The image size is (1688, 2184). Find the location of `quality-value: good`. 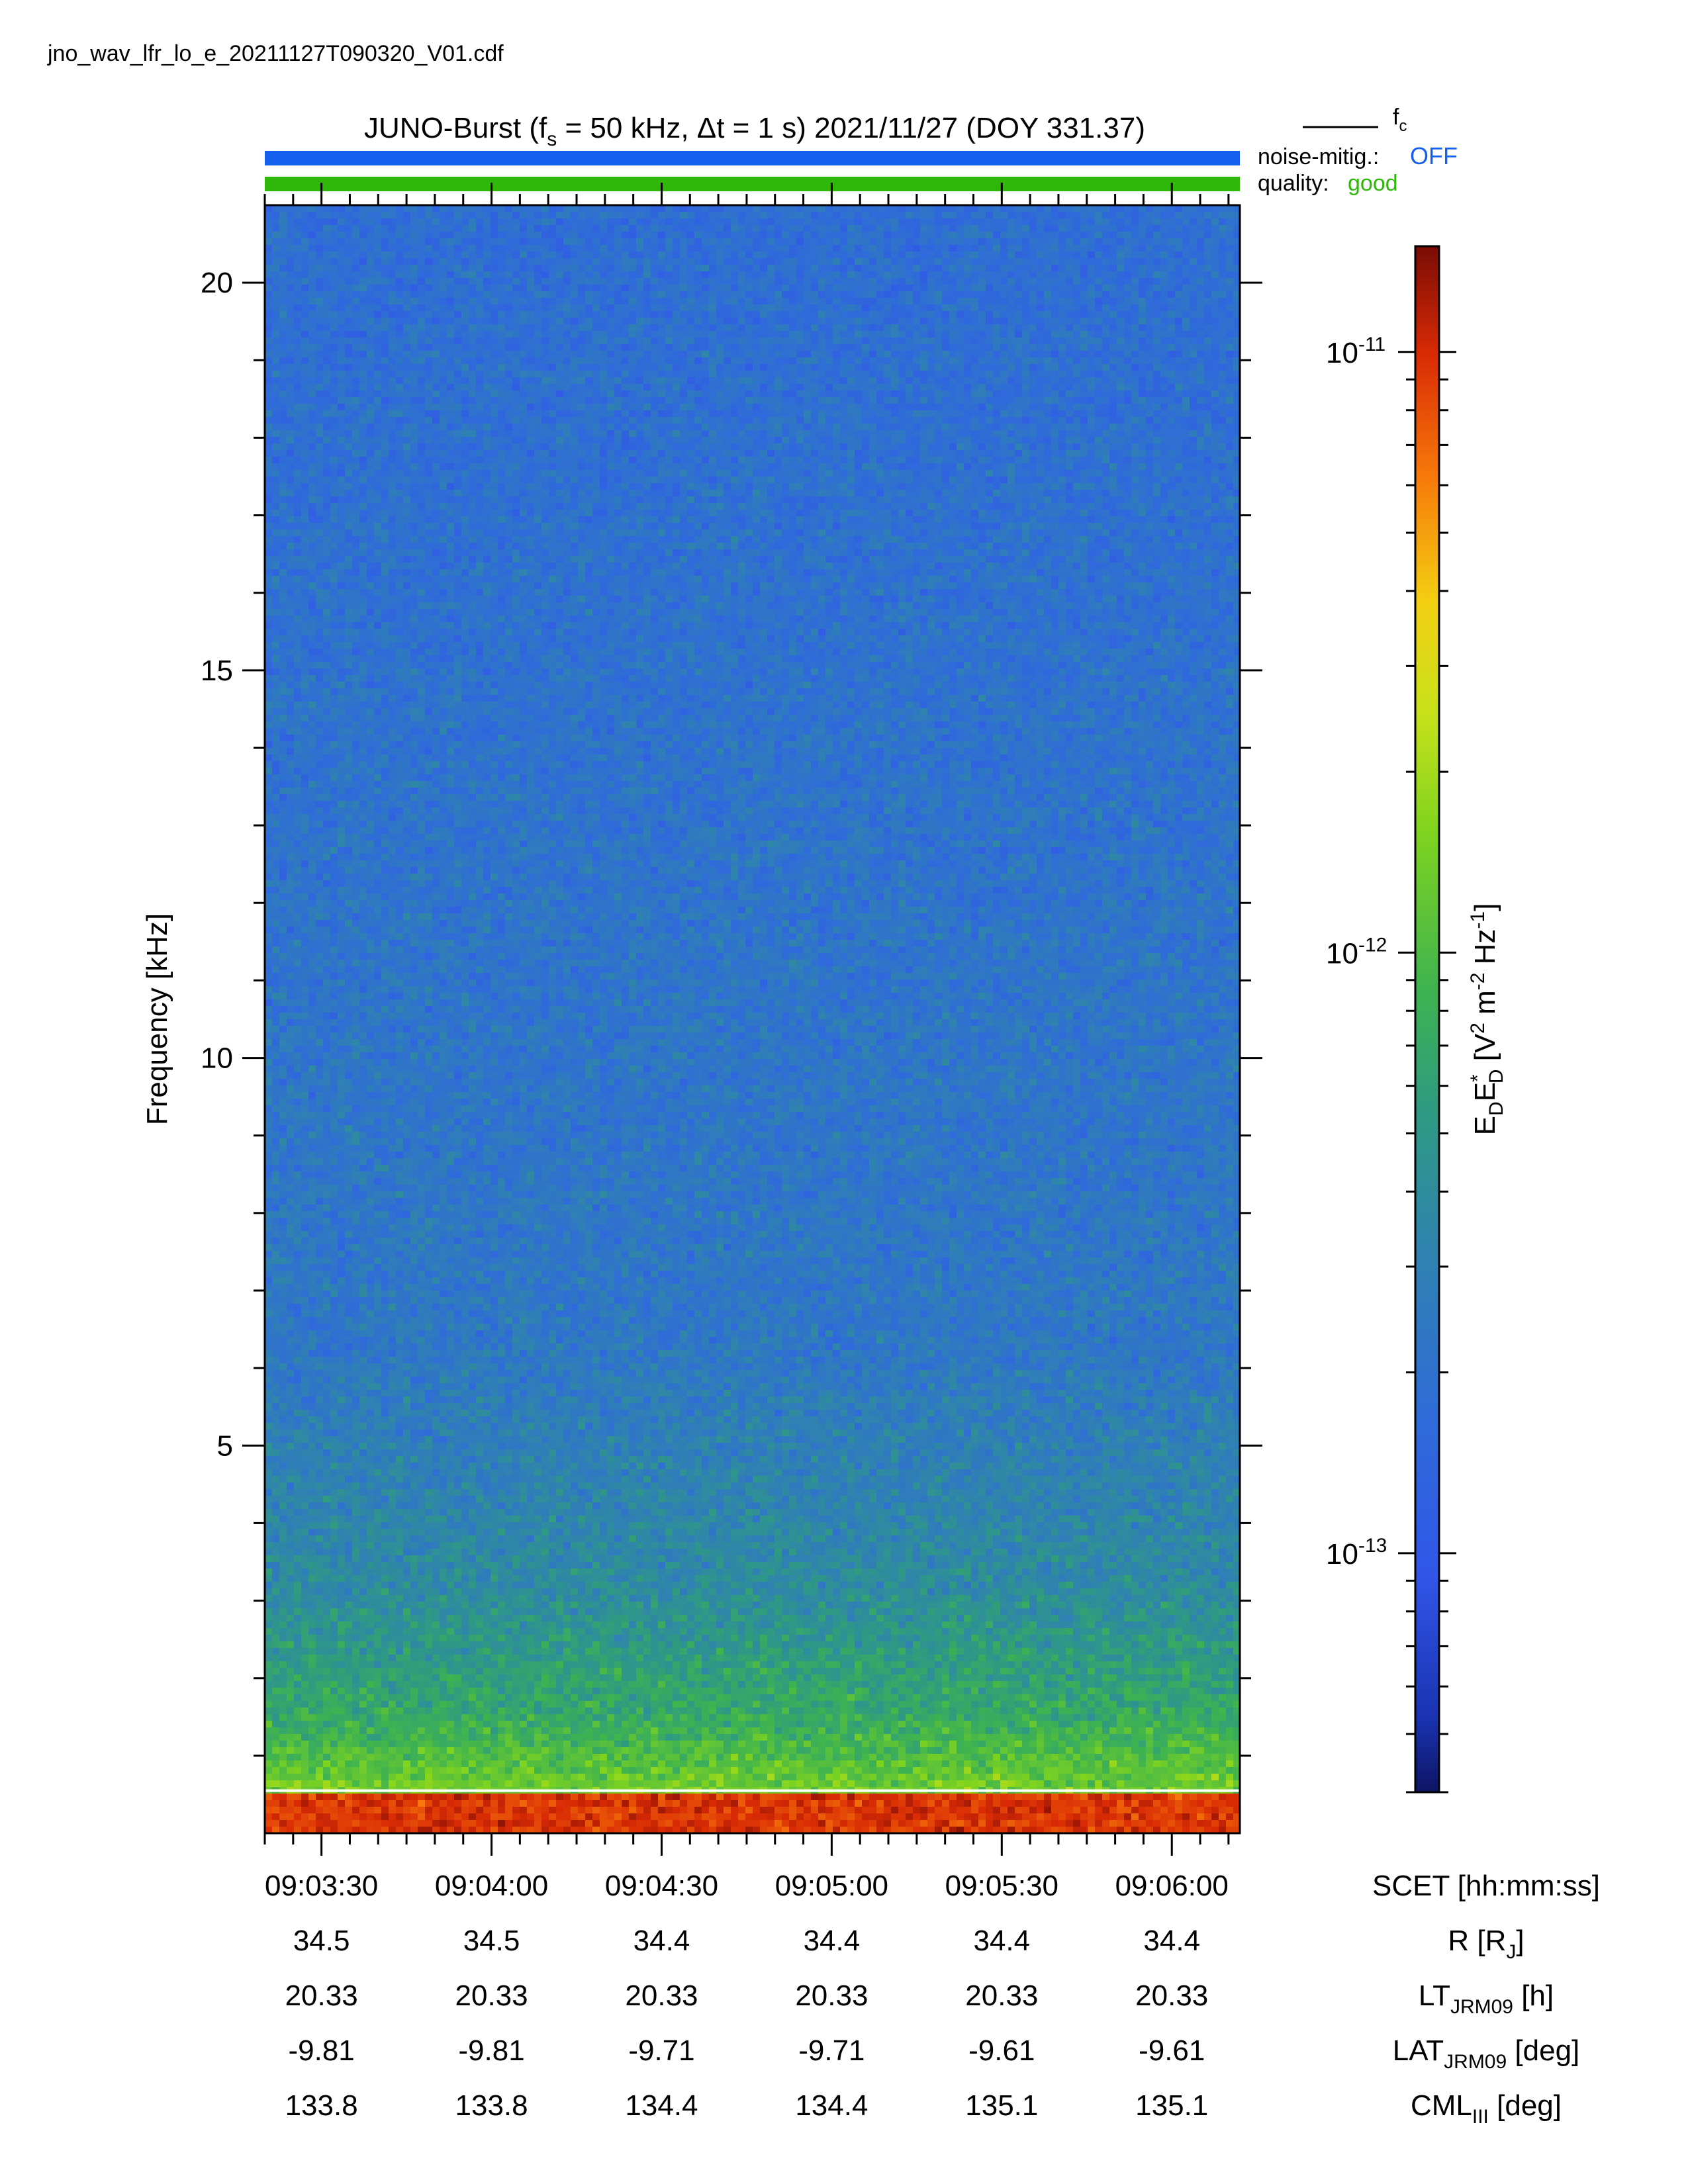

quality-value: good is located at coordinates (1373, 183).